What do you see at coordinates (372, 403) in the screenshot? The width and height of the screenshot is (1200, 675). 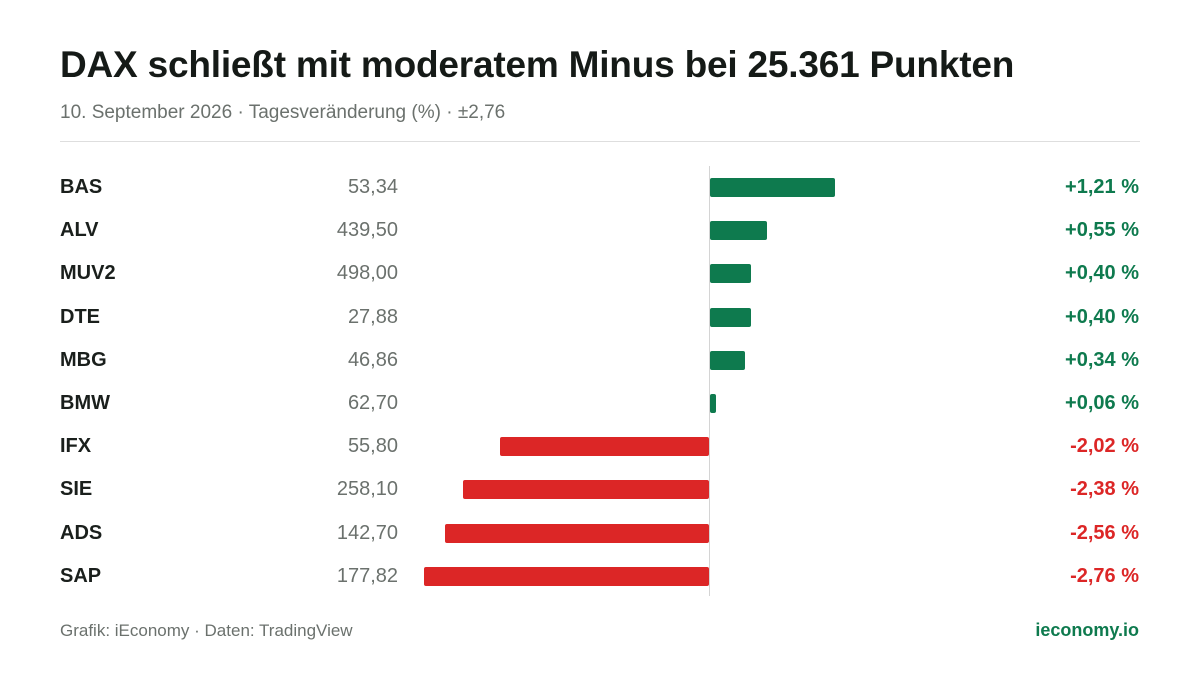 I see `price-label: 62,70` at bounding box center [372, 403].